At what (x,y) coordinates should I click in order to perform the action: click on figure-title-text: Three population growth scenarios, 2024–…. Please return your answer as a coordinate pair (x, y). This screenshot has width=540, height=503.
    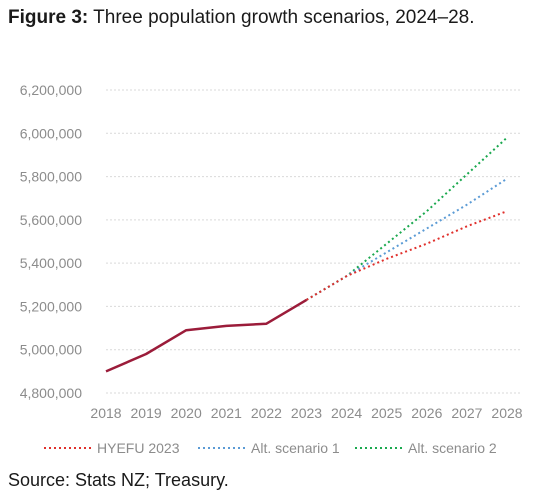
    Looking at the image, I should click on (281, 17).